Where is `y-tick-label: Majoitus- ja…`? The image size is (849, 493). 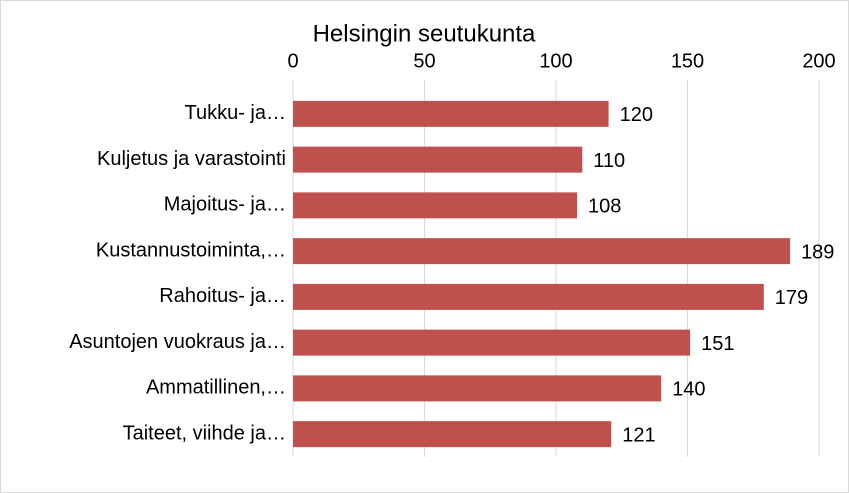
y-tick-label: Majoitus- ja… is located at coordinates (225, 205).